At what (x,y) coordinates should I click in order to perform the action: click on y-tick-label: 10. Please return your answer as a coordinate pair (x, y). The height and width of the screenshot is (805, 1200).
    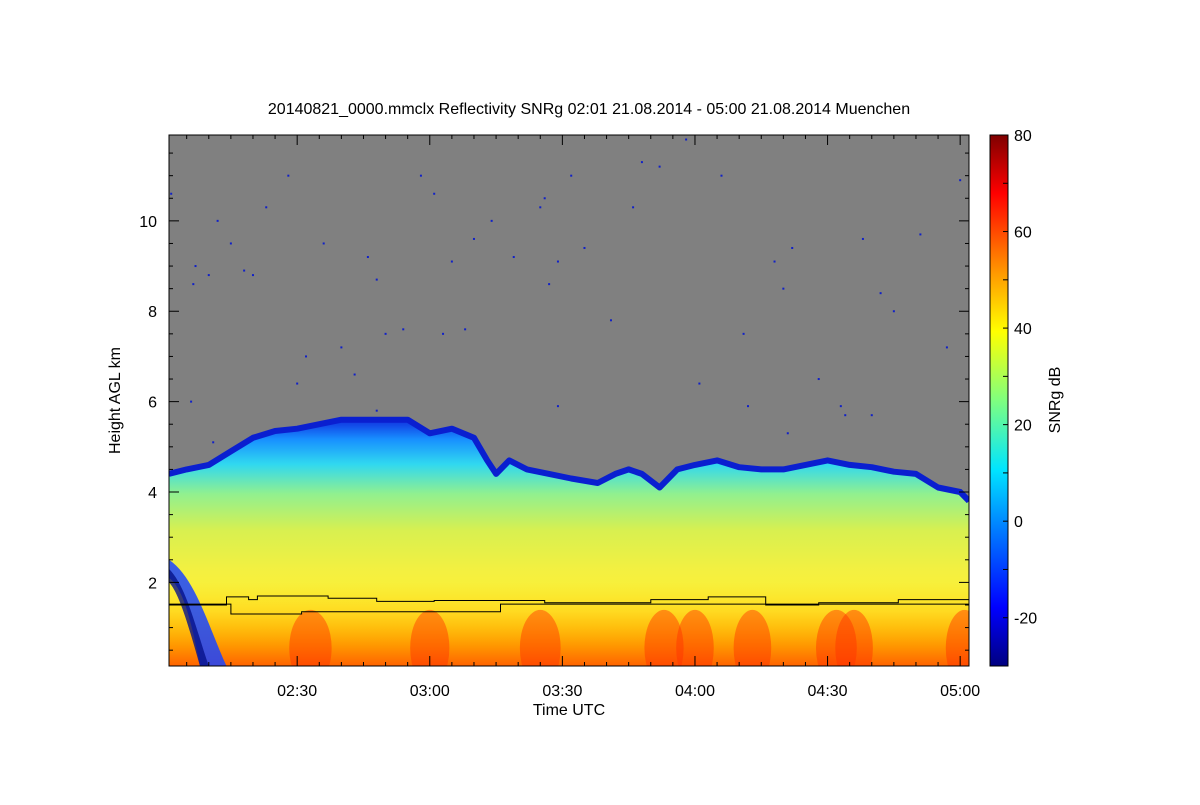
    Looking at the image, I should click on (148, 222).